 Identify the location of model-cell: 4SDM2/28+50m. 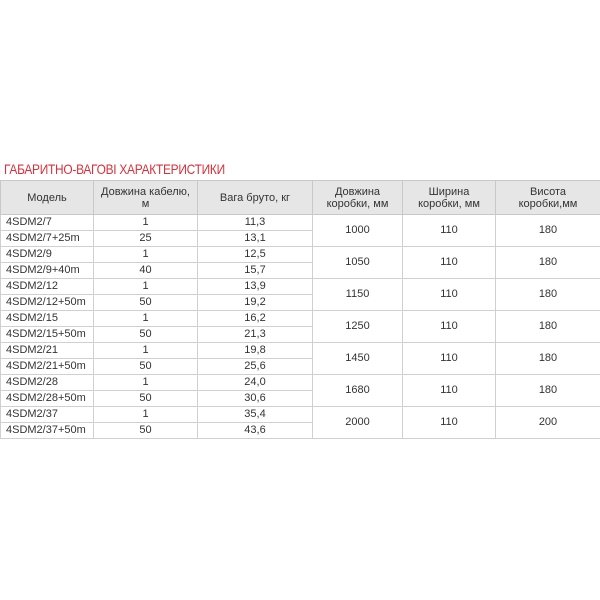
(47, 398).